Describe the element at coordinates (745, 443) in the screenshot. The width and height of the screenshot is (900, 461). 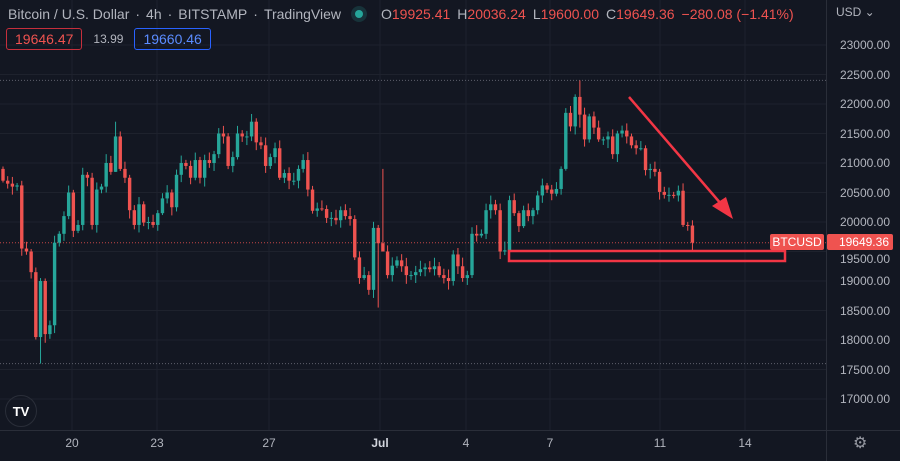
I see `time-label: 14` at that location.